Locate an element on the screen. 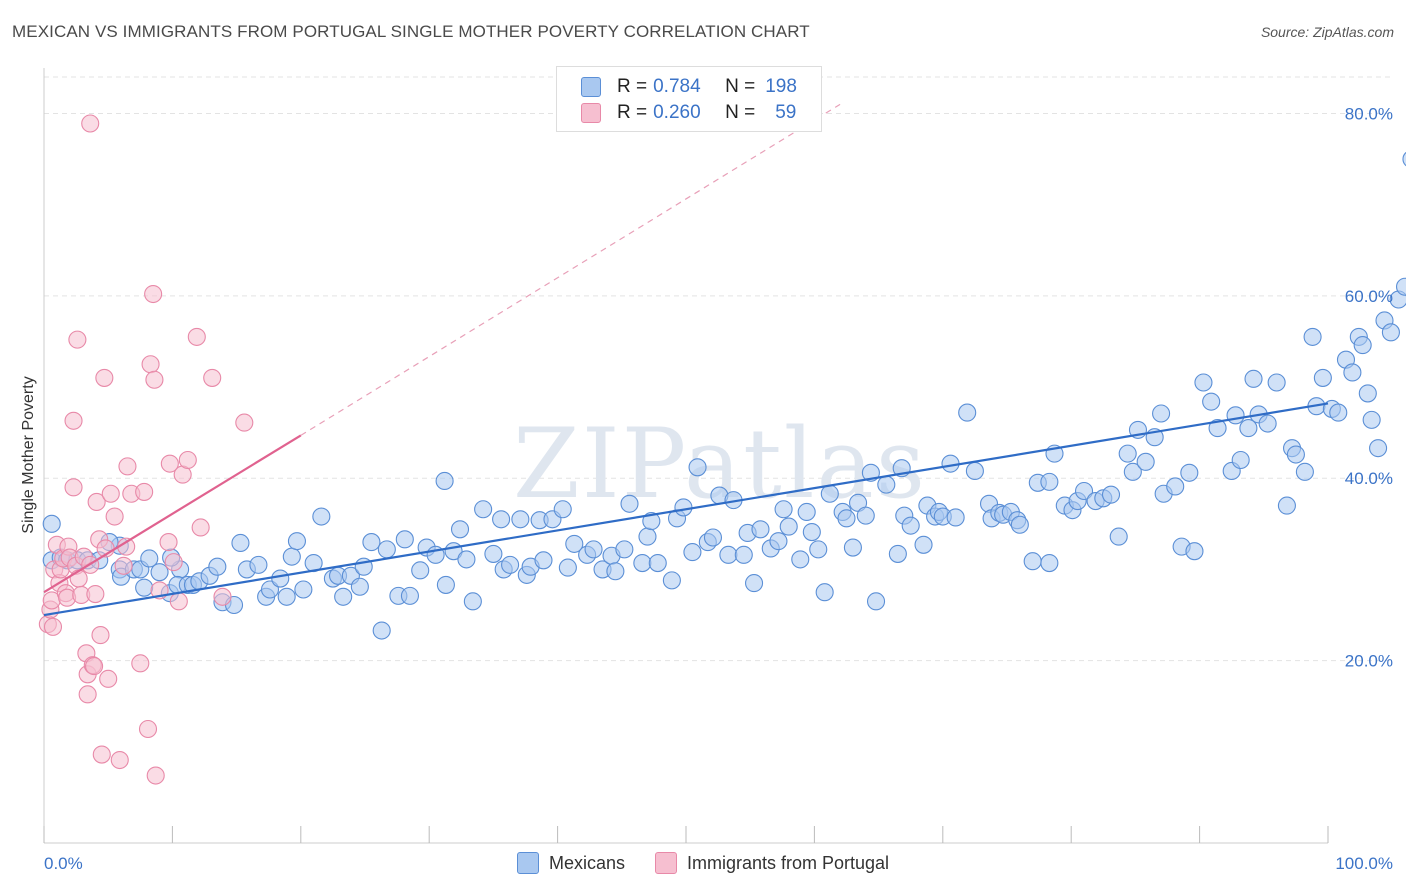 The height and width of the screenshot is (892, 1406). stats-row-mexicans: R = 0.784 N = 198 is located at coordinates (689, 87).